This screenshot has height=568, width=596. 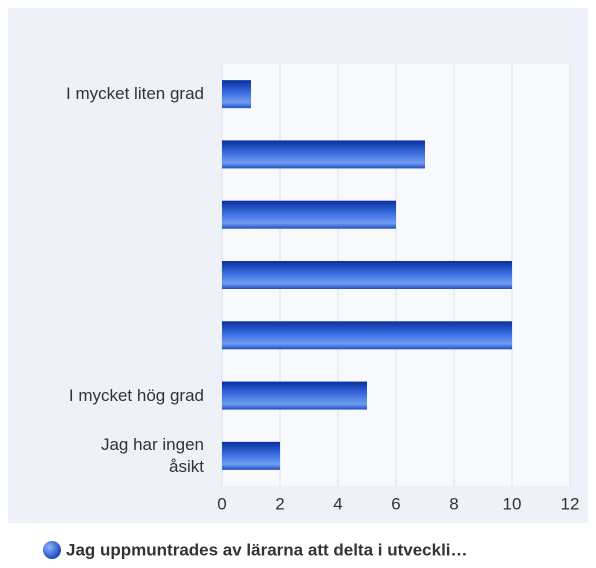 What do you see at coordinates (279, 503) in the screenshot?
I see `x-tick-label: 2` at bounding box center [279, 503].